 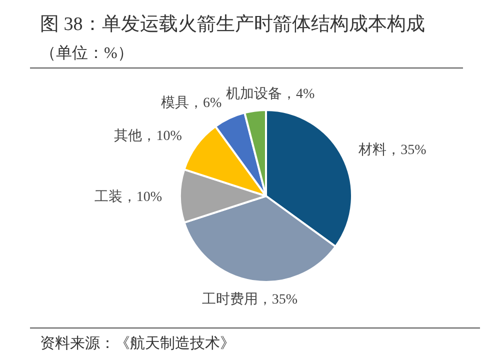 I want to click on chart-title: 图 38：单发运载火箭生产时箭体结构成本构成, so click(x=232, y=24).